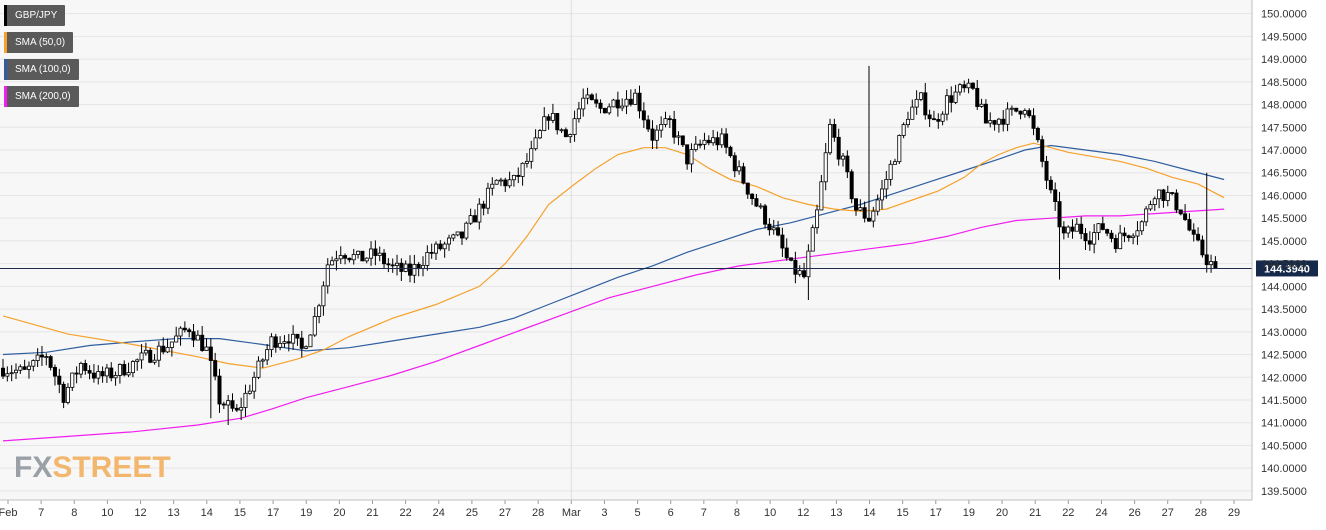 The image size is (1326, 530). I want to click on x-tick-label: 29, so click(1234, 513).